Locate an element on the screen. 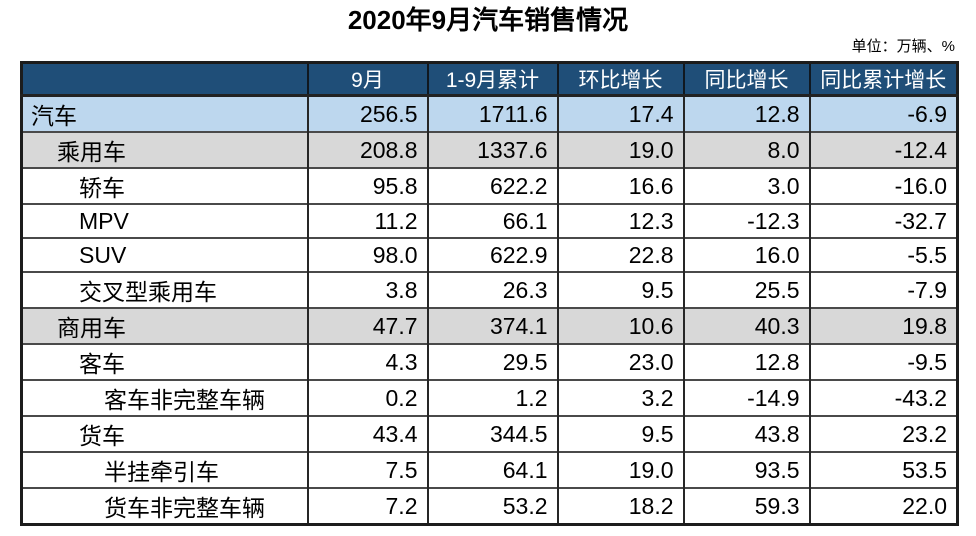 This screenshot has width=976, height=536. value-cell: -32.7 is located at coordinates (883, 221).